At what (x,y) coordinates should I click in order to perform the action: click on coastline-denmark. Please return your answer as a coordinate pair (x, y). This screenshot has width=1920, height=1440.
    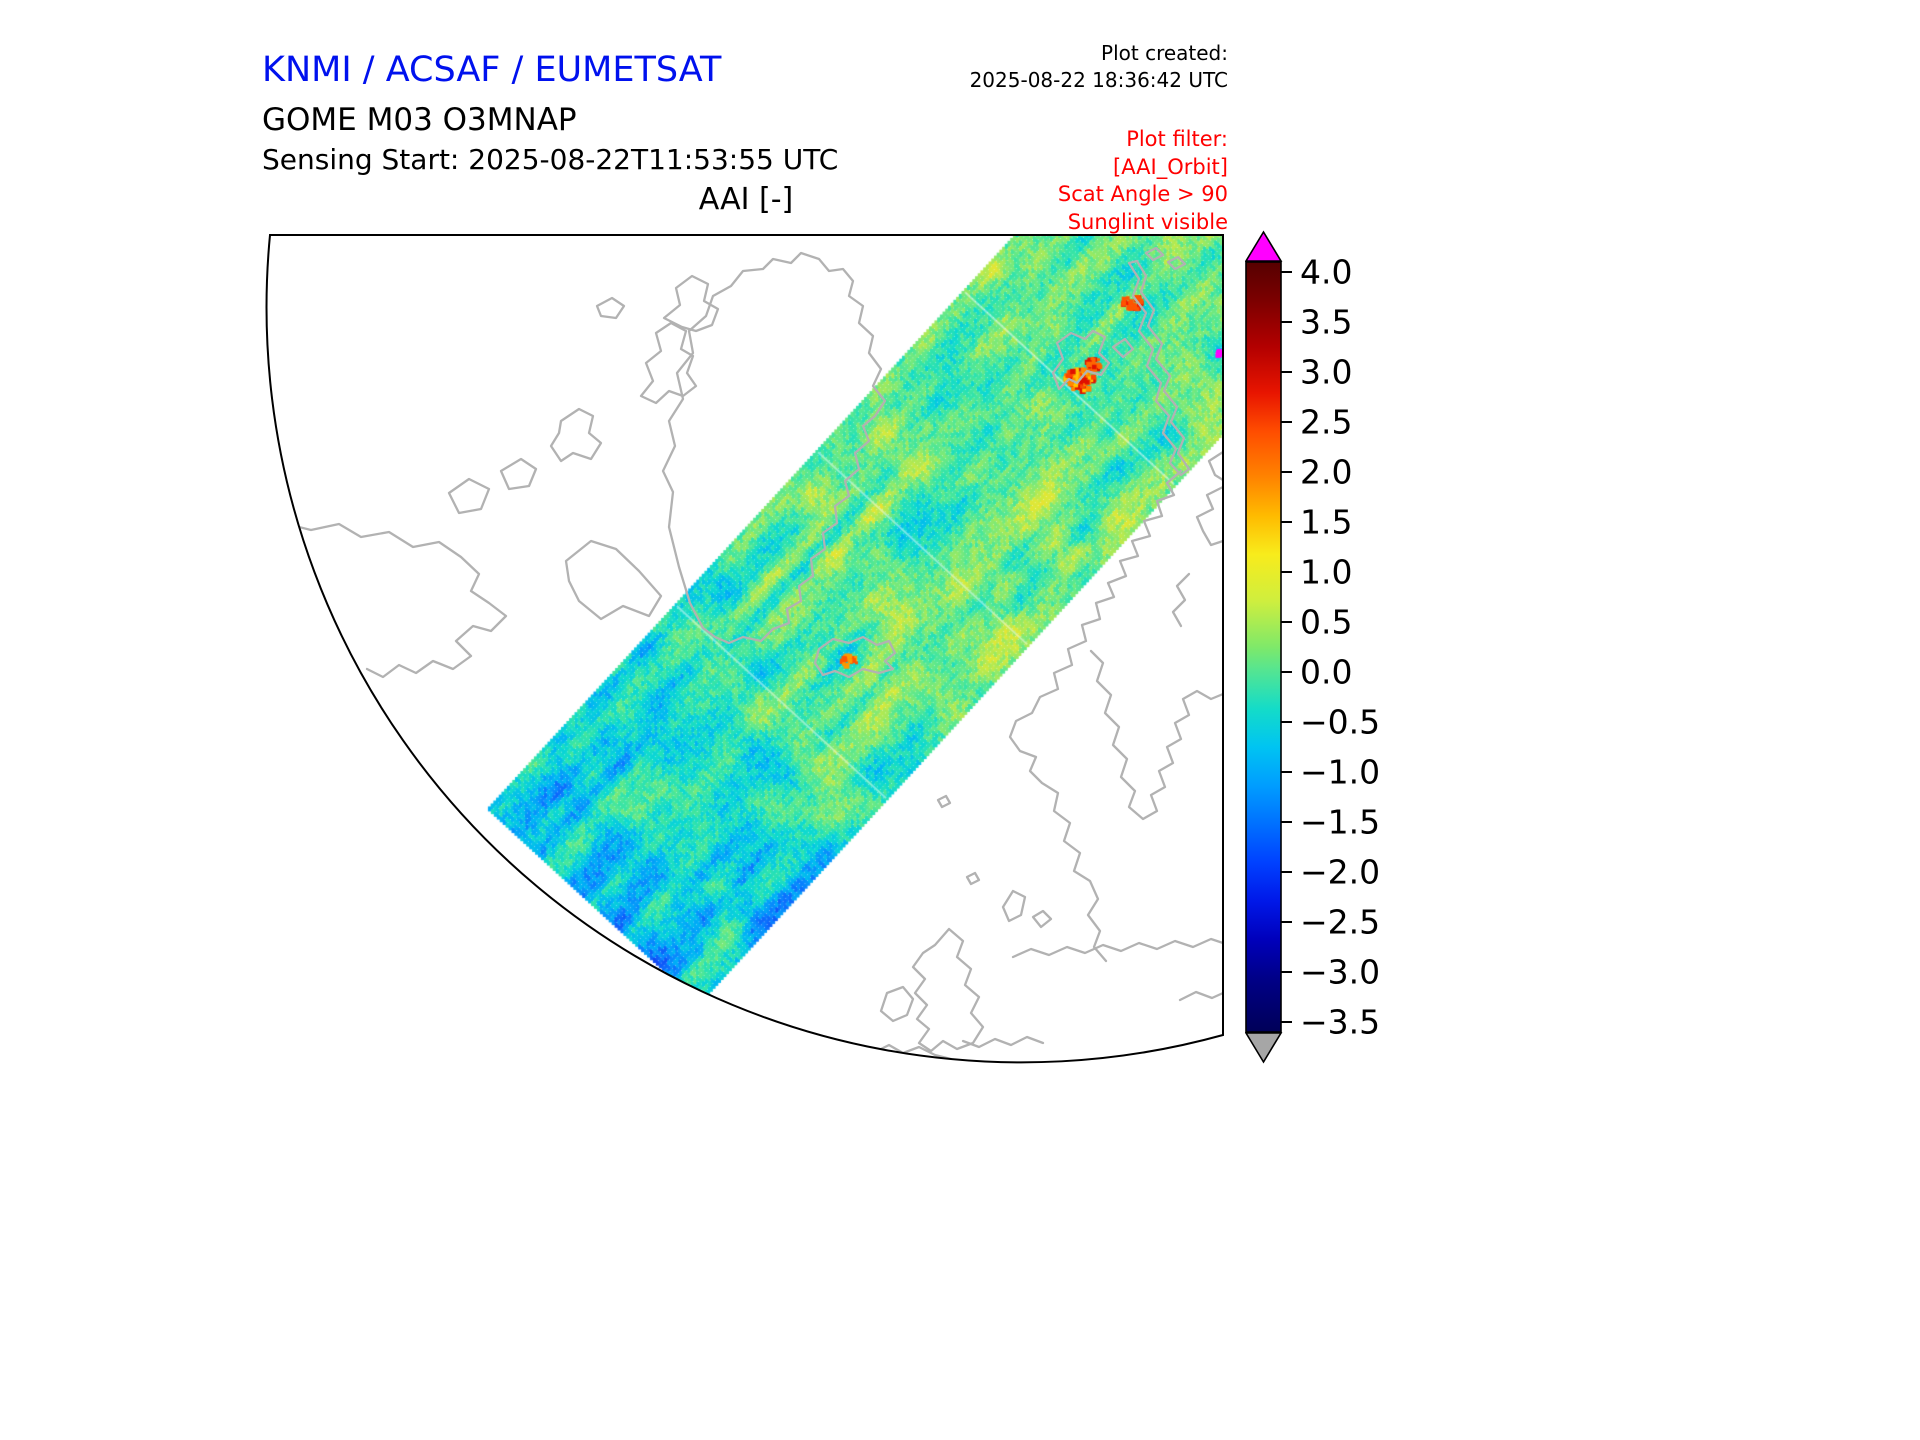
    Looking at the image, I should click on (1014, 906).